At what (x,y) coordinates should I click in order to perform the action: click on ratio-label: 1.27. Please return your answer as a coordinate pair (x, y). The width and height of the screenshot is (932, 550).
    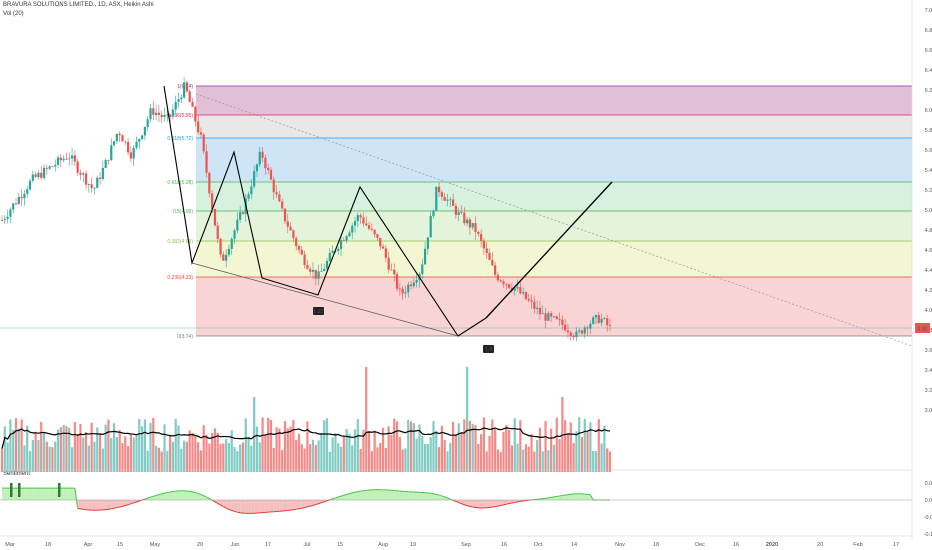
    Looking at the image, I should click on (318, 312).